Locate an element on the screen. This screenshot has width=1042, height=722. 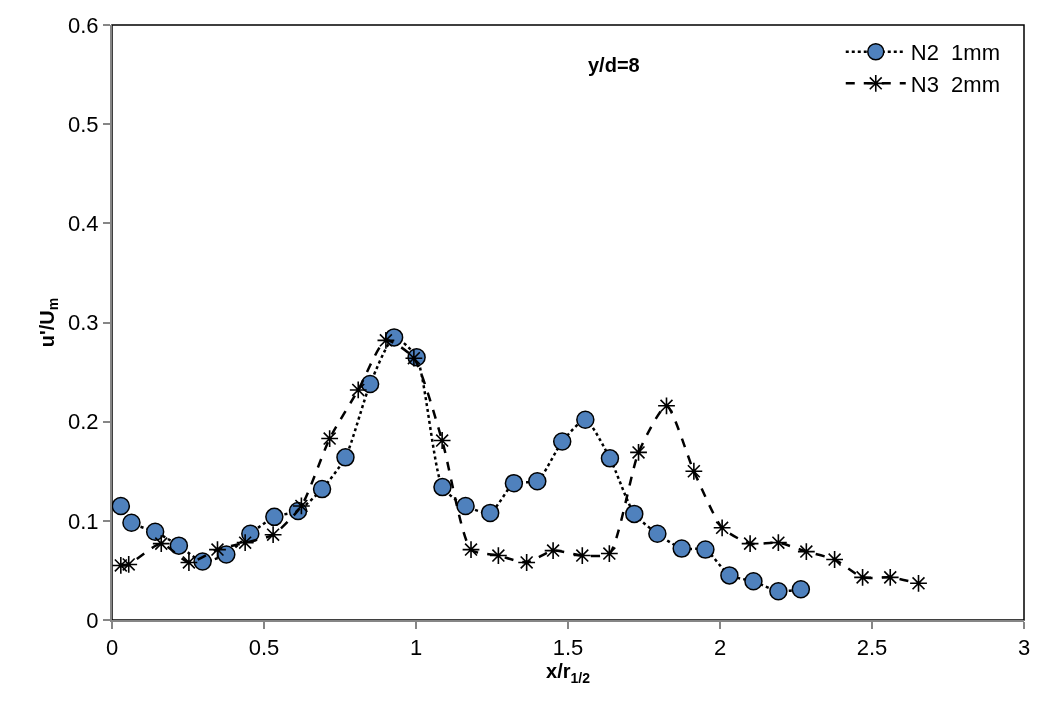
y-tick-label: 0 is located at coordinates (92, 620).